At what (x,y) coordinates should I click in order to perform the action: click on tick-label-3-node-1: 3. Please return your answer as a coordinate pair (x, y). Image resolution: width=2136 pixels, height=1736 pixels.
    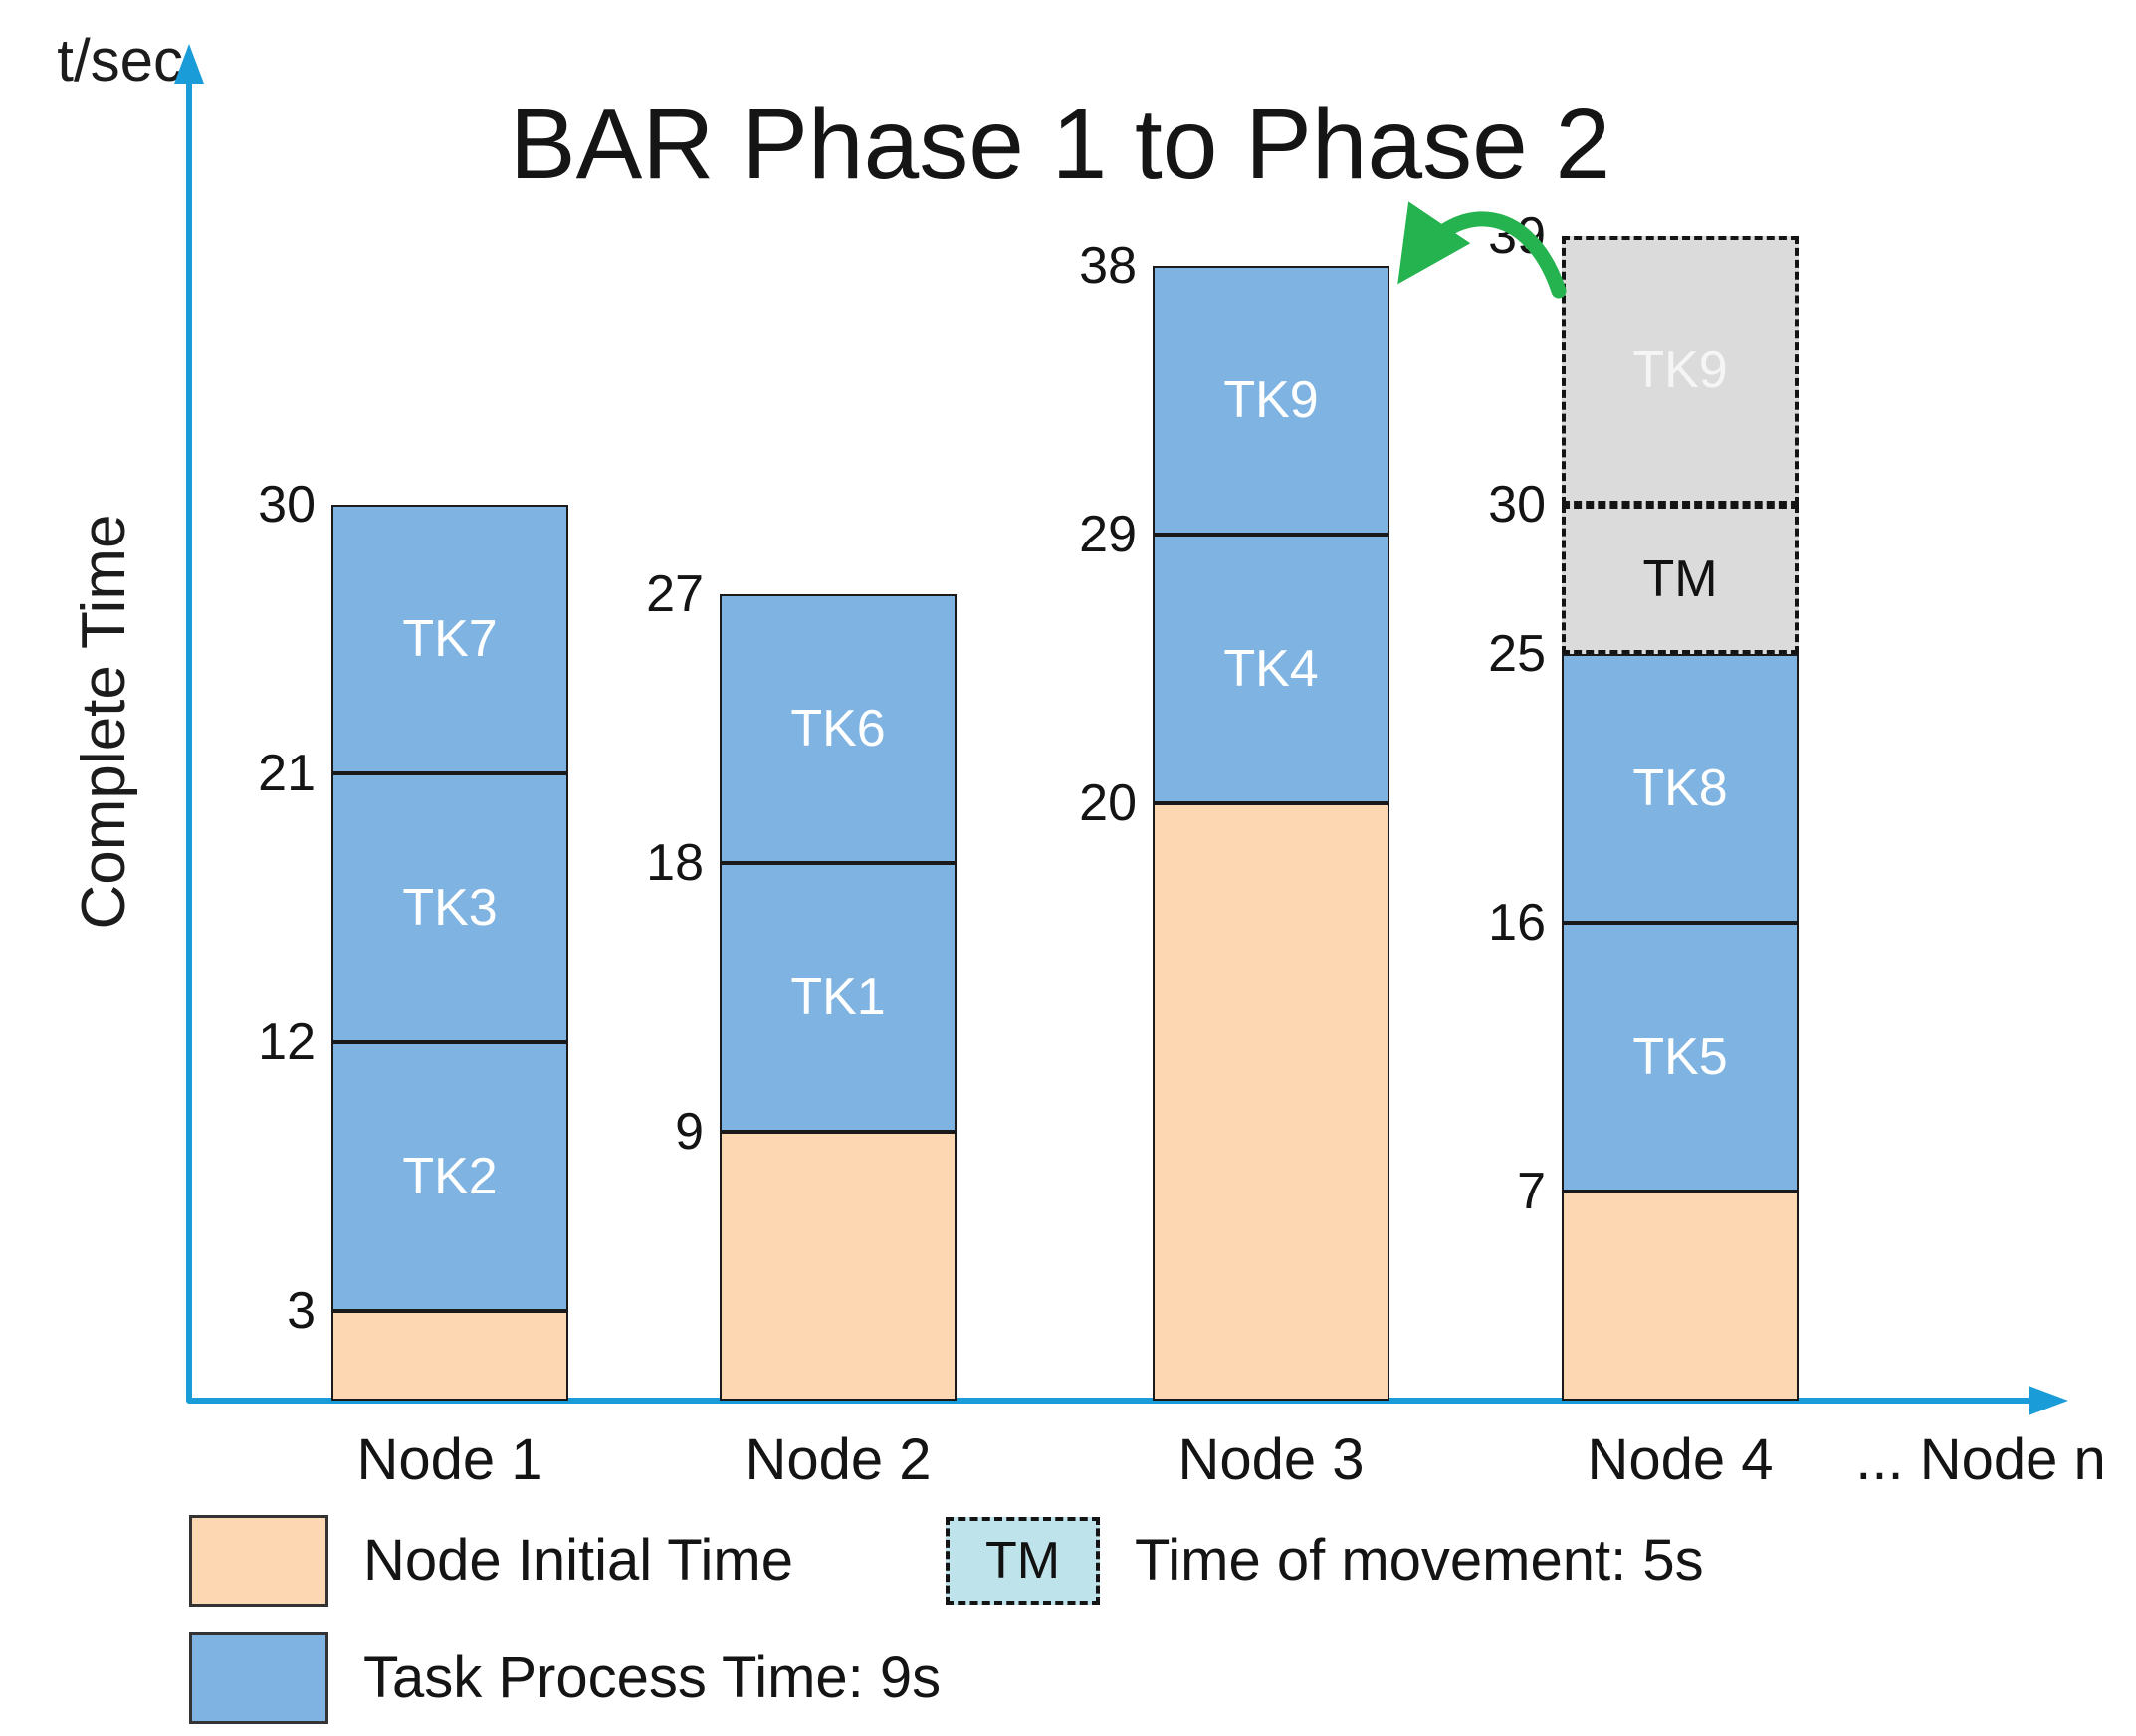
    Looking at the image, I should click on (301, 1311).